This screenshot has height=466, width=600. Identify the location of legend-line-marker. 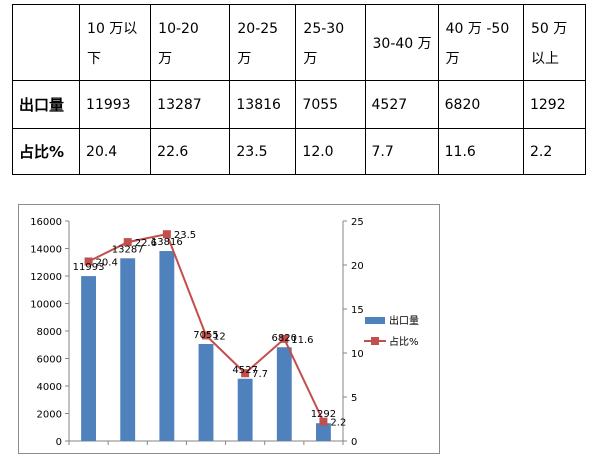
(375, 341).